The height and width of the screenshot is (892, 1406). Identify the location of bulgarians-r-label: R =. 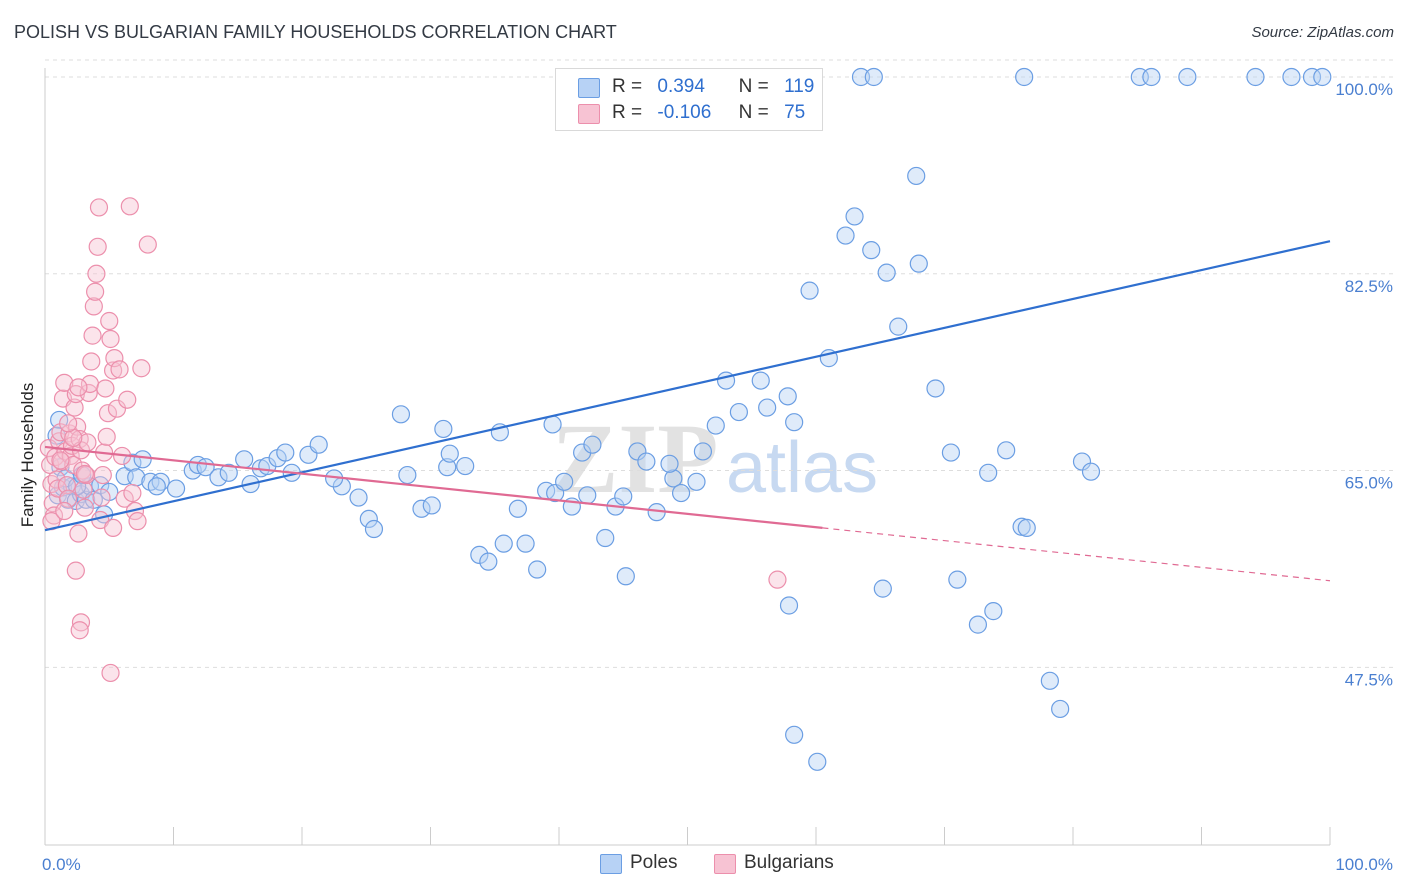
(627, 112).